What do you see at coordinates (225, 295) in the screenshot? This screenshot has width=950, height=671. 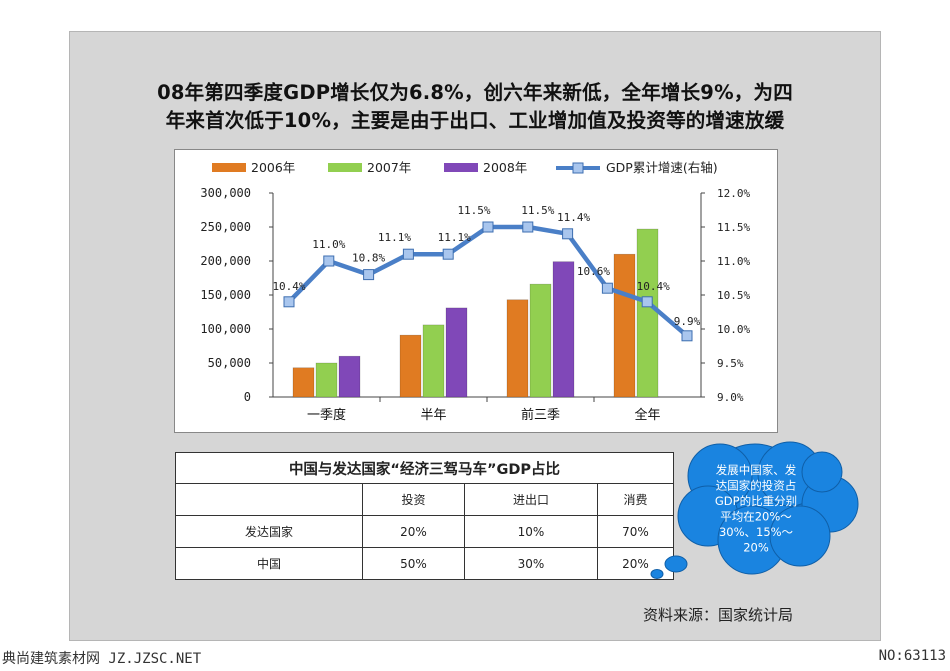 I see `left-tick-label: 150,000` at bounding box center [225, 295].